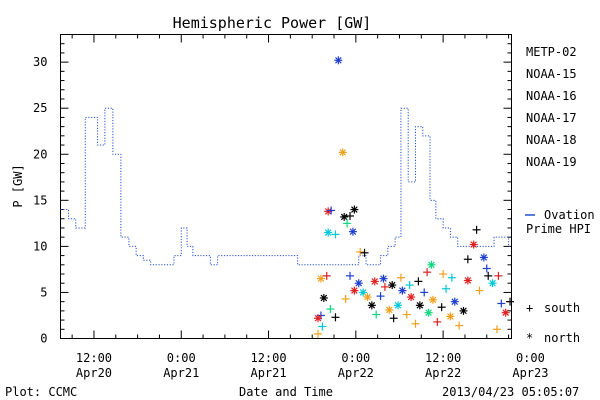 Image resolution: width=600 pixels, height=400 pixels. Describe the element at coordinates (40, 108) in the screenshot. I see `y-tick-label: 25` at that location.